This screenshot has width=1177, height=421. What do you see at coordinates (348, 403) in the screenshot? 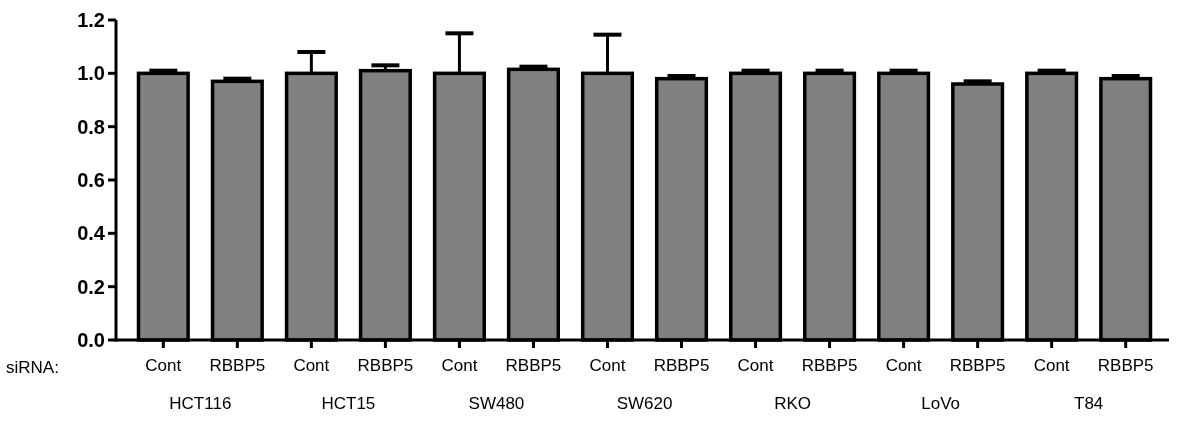
I see `text: HCT15` at bounding box center [348, 403].